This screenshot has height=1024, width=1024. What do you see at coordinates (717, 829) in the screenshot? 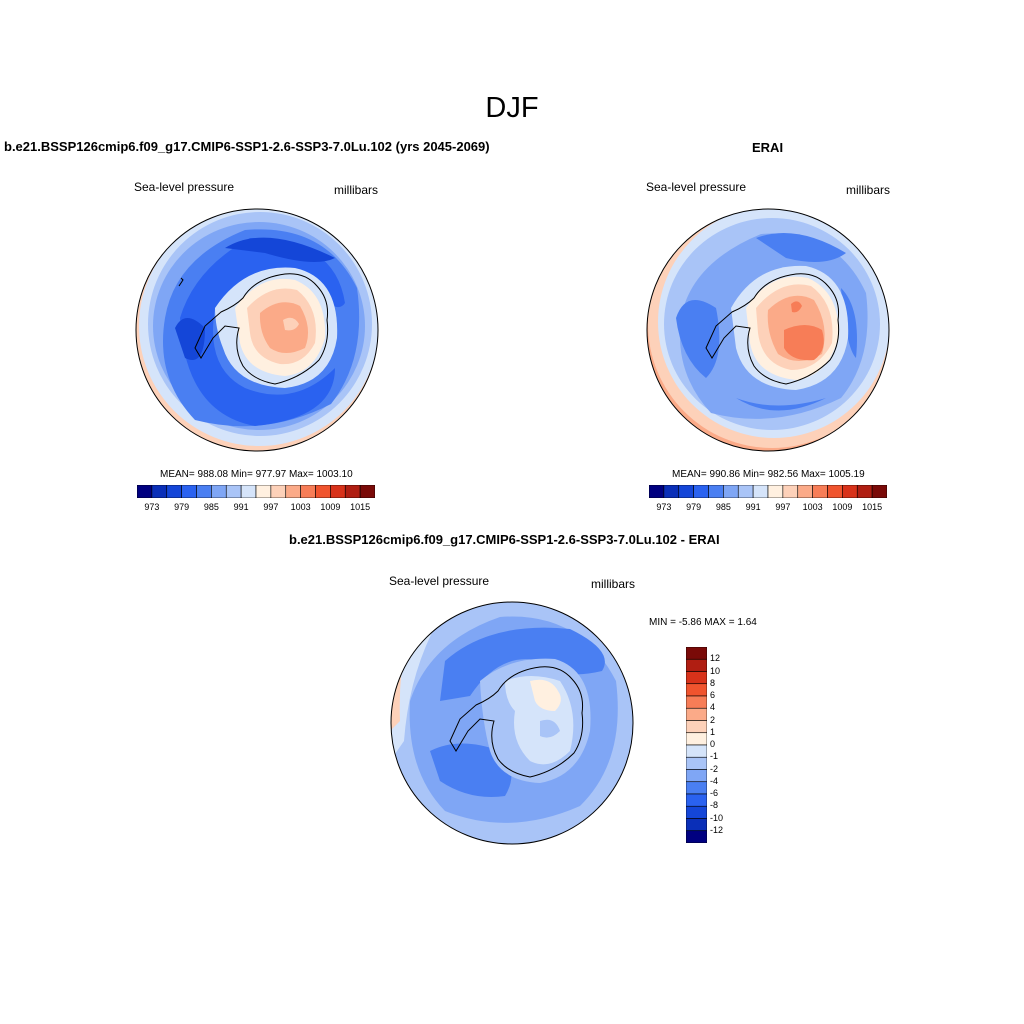
I see `colorbar-tick-label: -12` at bounding box center [717, 829].